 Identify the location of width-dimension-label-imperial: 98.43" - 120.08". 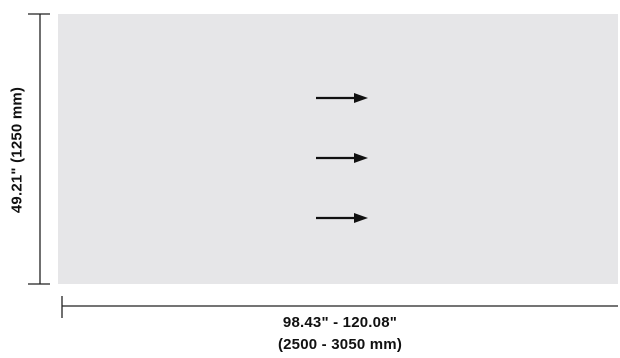
(340, 322).